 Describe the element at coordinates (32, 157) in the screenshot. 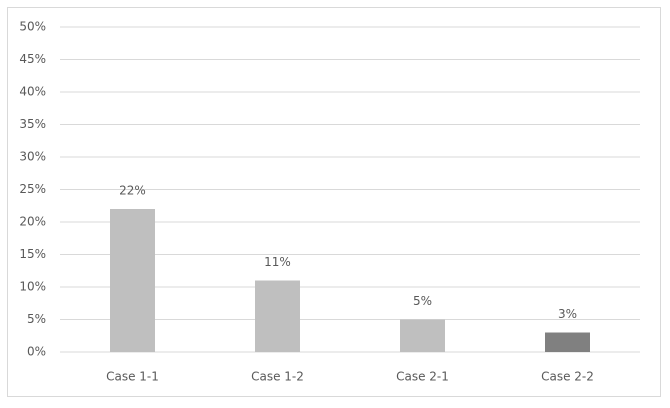

I see `y-tick-label: 30%` at that location.